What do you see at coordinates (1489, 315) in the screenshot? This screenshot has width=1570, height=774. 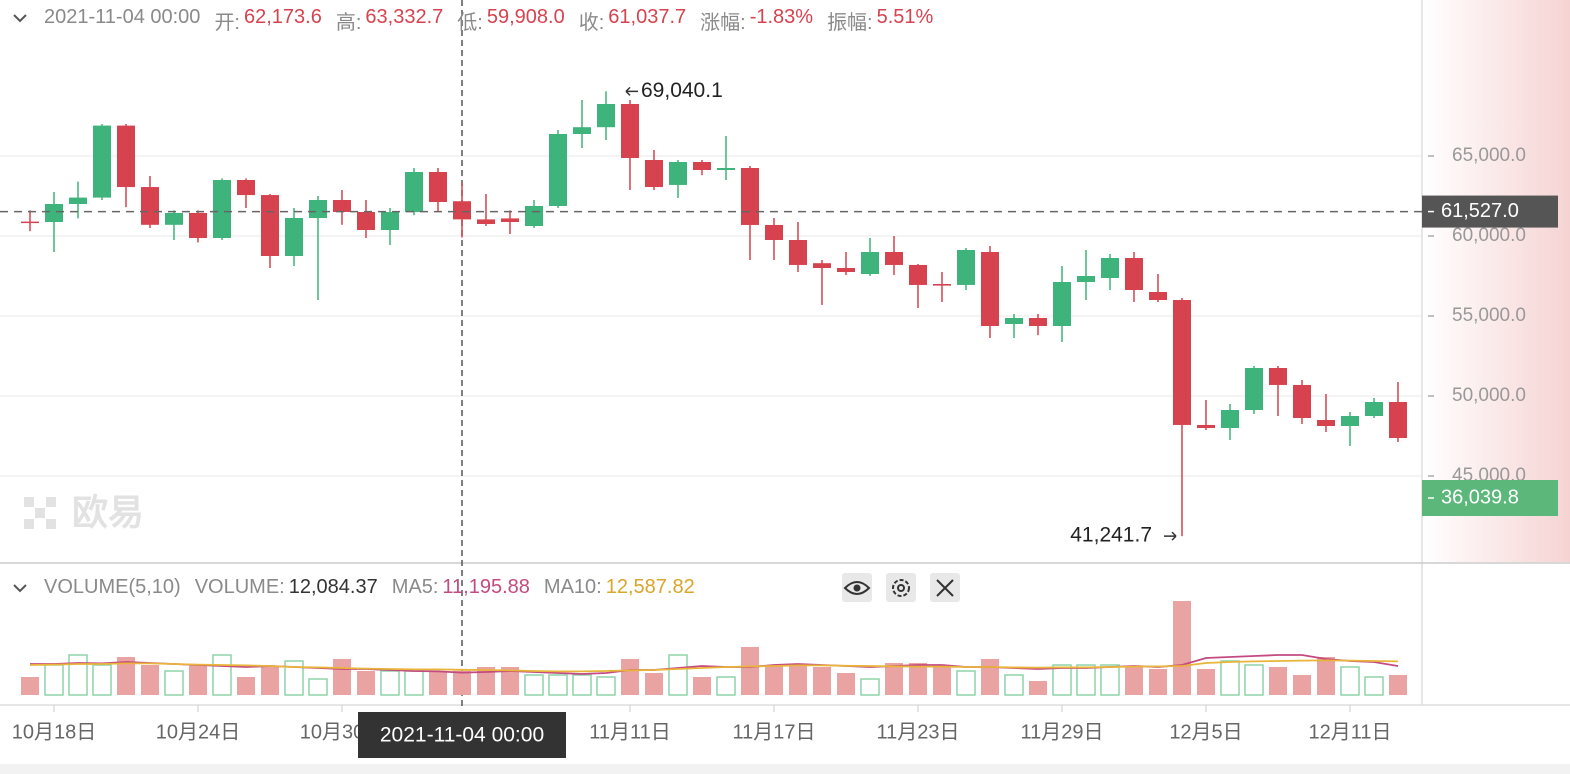 I see `y-tick-label: 55,000.0` at bounding box center [1489, 315].